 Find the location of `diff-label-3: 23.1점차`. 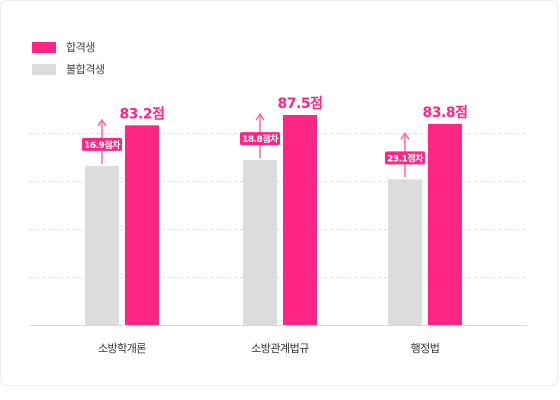

diff-label-3: 23.1점차 is located at coordinates (405, 158).